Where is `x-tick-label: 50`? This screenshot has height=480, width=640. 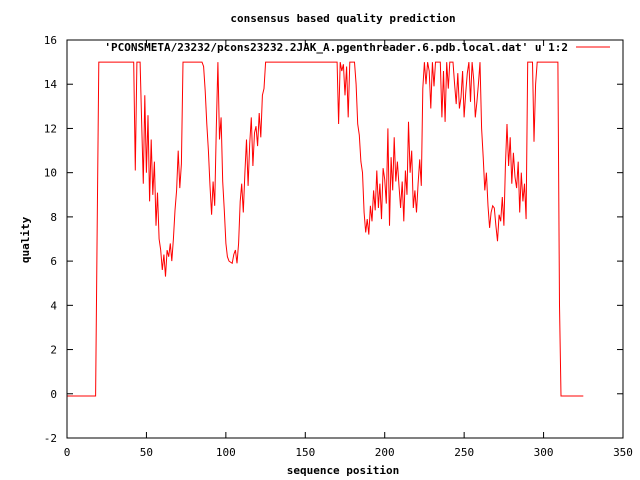 x-tick-label: 50 is located at coordinates (146, 452).